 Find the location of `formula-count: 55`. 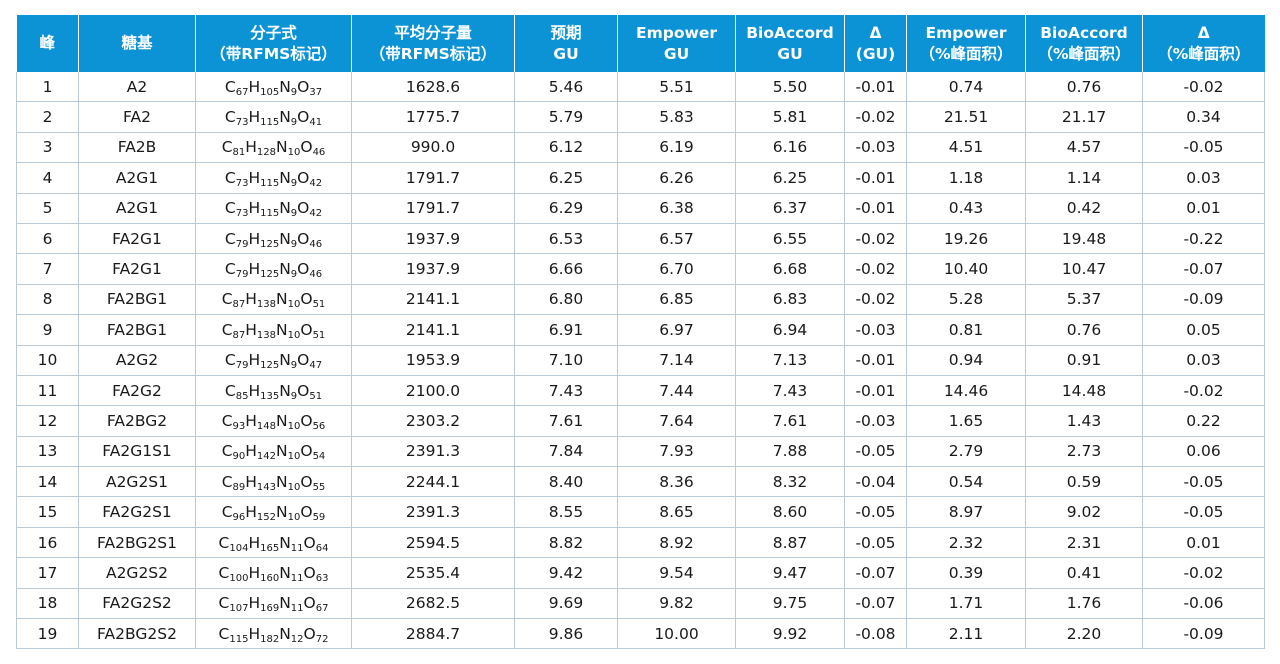

formula-count: 55 is located at coordinates (319, 487).